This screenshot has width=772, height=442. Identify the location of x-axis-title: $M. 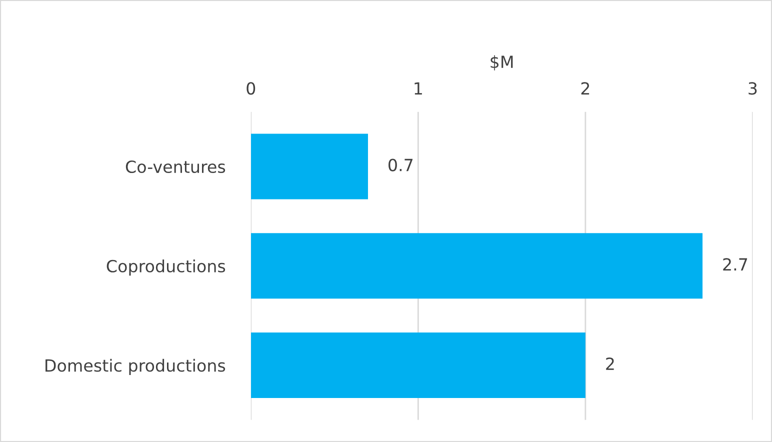
(501, 62).